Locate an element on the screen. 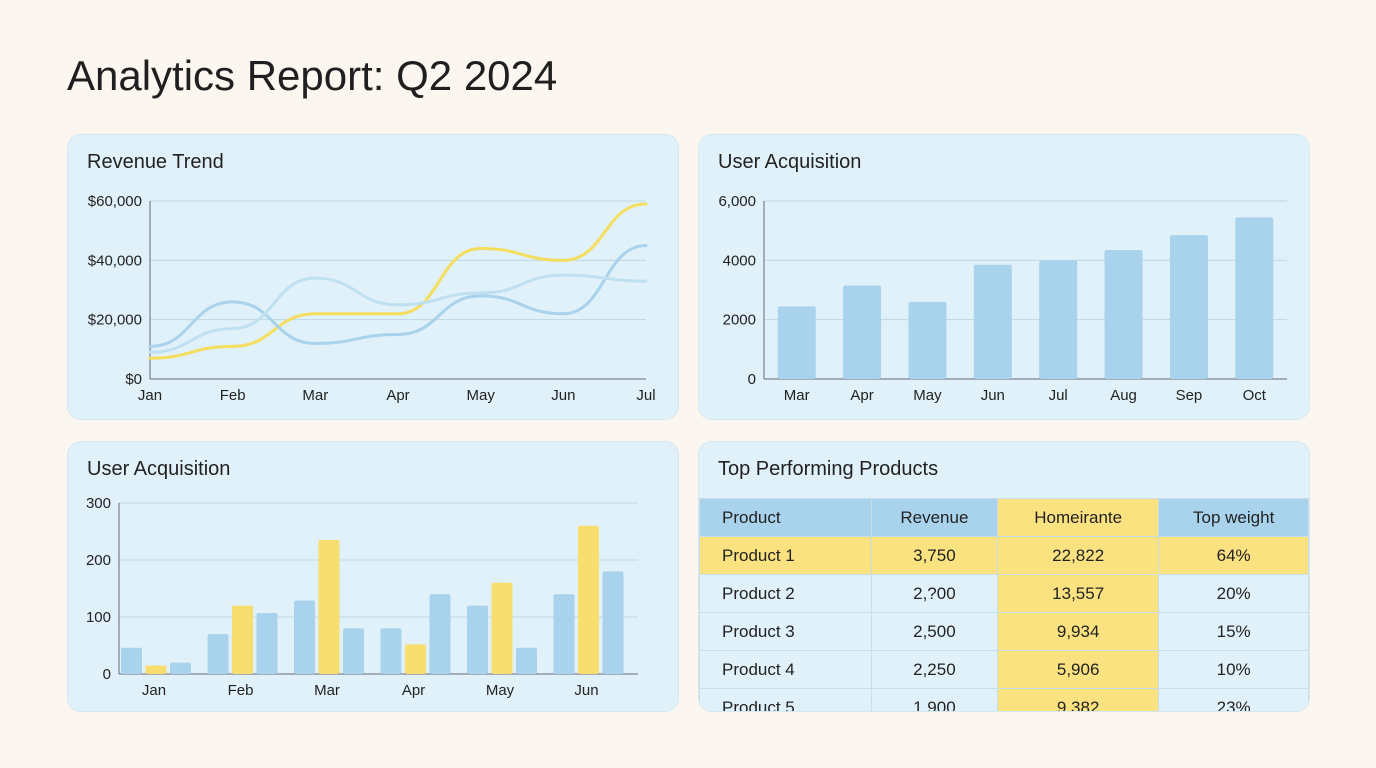  header-product: Product is located at coordinates (785, 517).